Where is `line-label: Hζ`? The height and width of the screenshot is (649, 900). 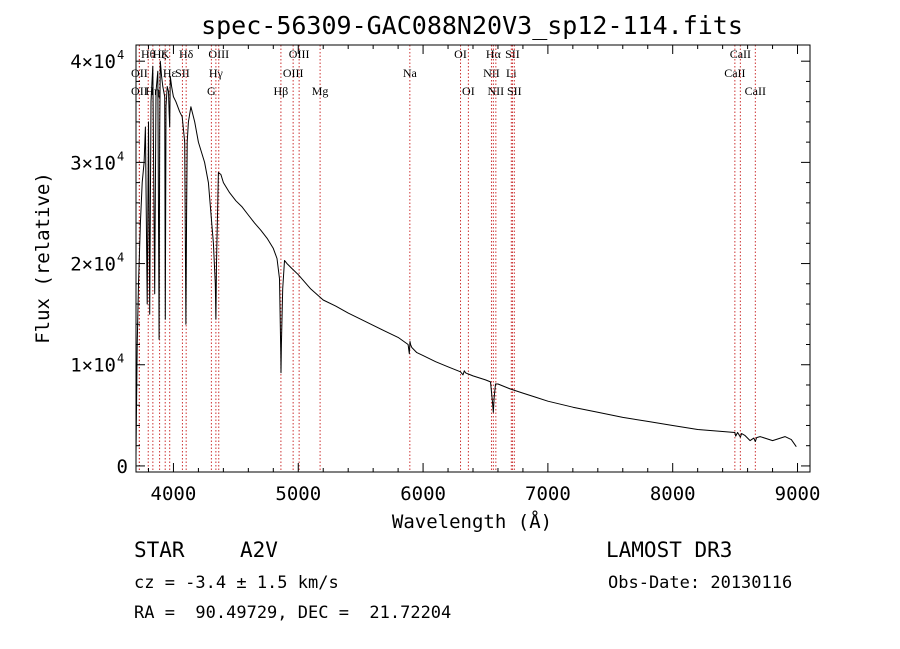
line-label: Hζ is located at coordinates (160, 54).